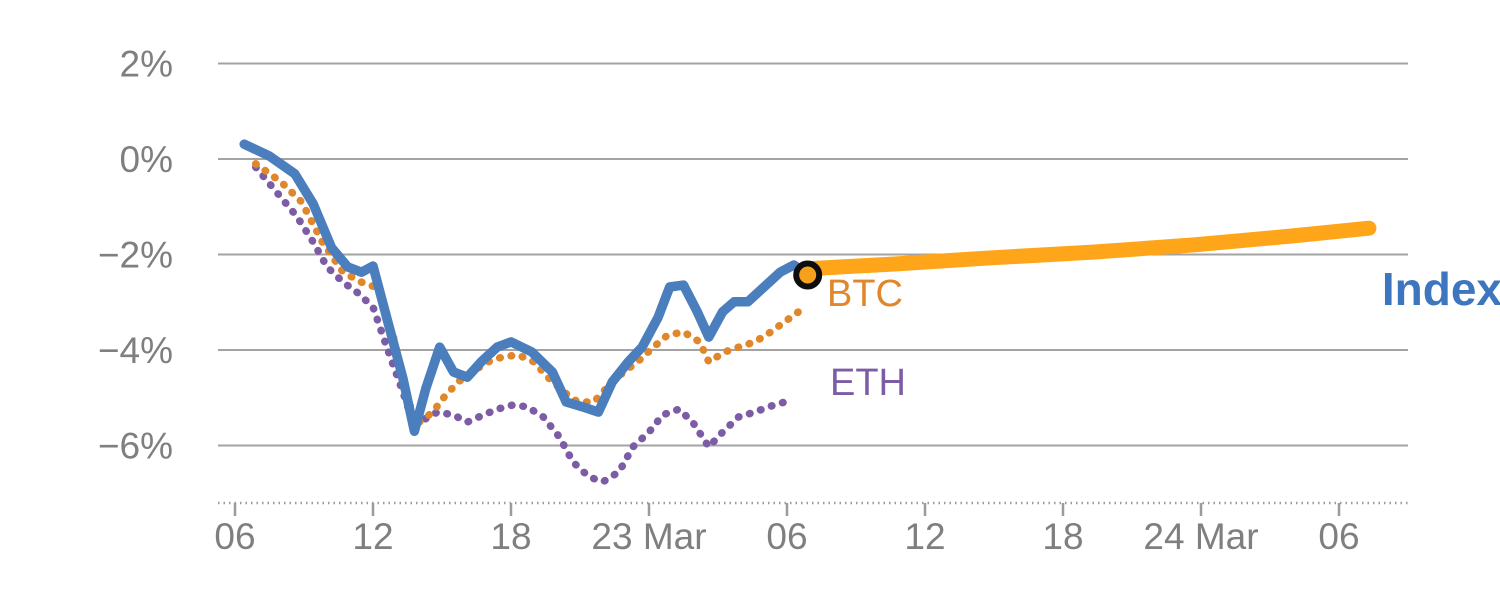 The height and width of the screenshot is (616, 1500). What do you see at coordinates (1200, 536) in the screenshot?
I see `x-tick-label: 24 Mar` at bounding box center [1200, 536].